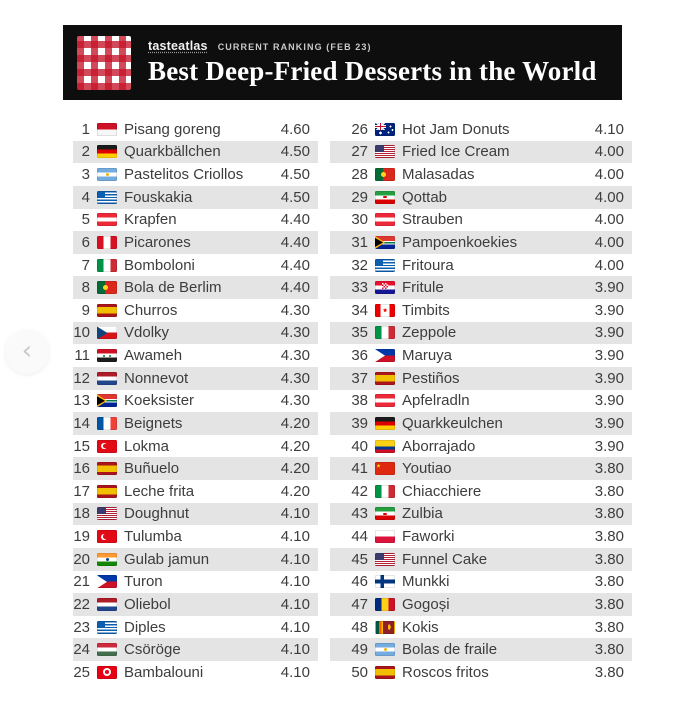  What do you see at coordinates (107, 672) in the screenshot?
I see `flag-tunisia-icon` at bounding box center [107, 672].